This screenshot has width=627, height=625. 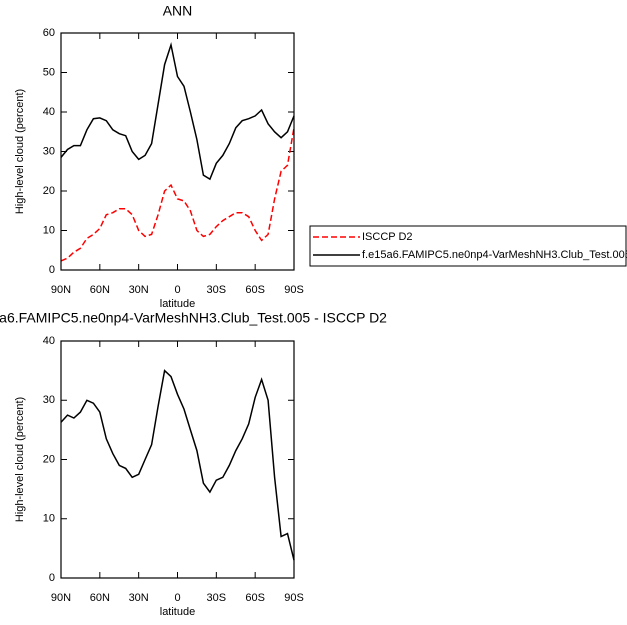 I want to click on y-tick-label: 60, so click(x=49, y=33).